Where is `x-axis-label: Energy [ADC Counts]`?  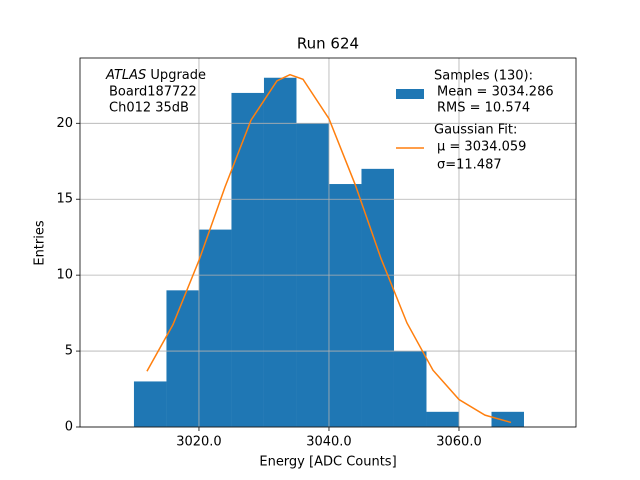
x-axis-label: Energy [ADC Counts] is located at coordinates (327, 462).